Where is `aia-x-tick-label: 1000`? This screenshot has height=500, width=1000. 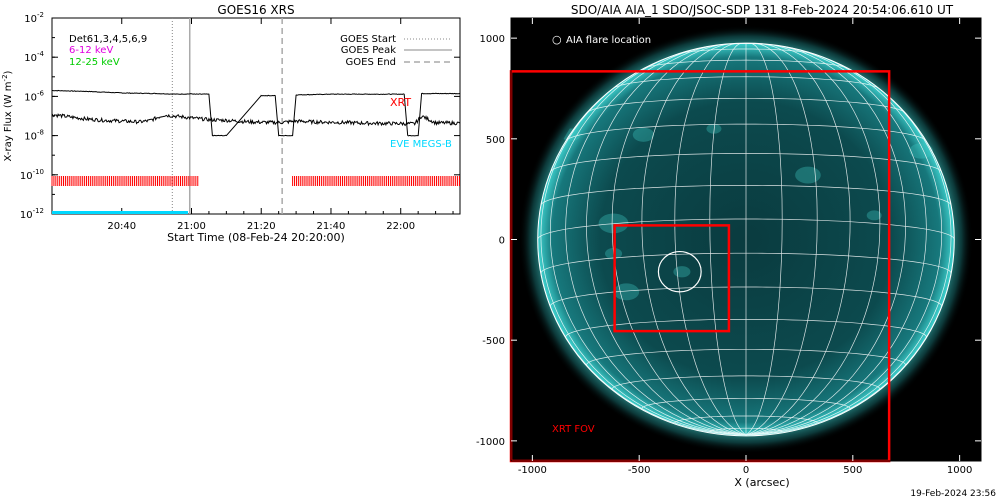
aia-x-tick-label: 1000 is located at coordinates (959, 470).